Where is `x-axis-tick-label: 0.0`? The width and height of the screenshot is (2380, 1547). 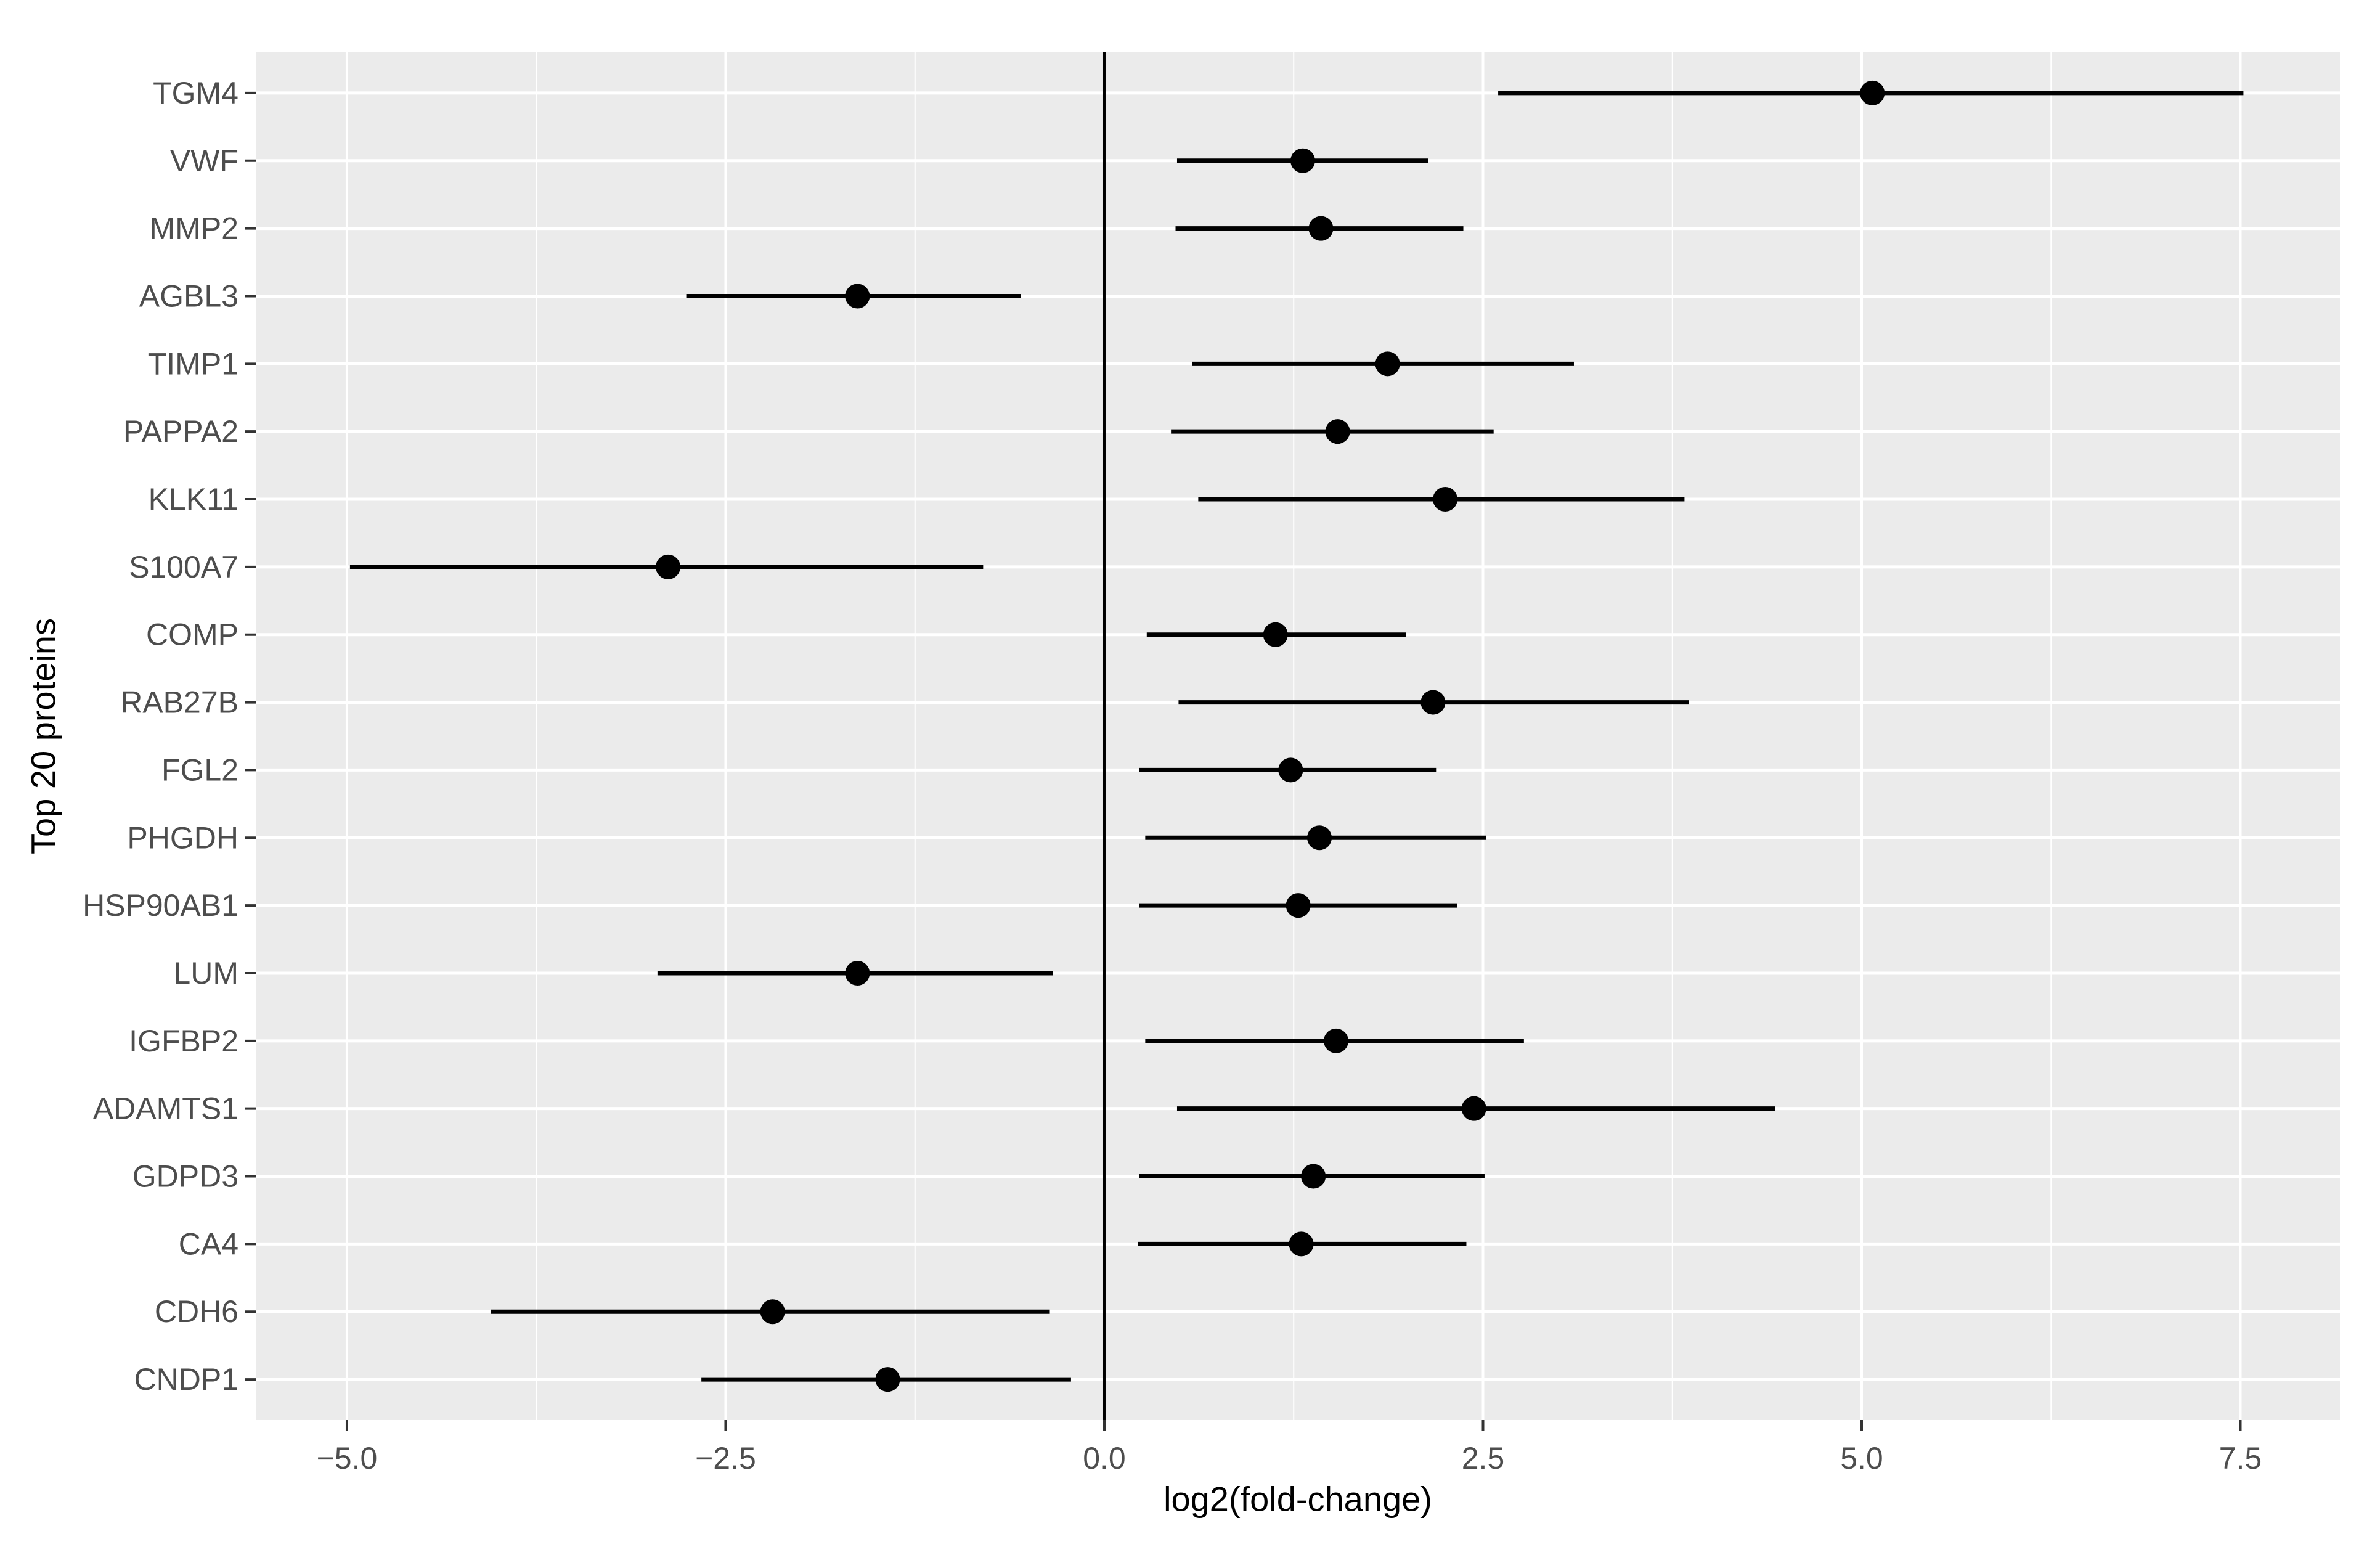 x-axis-tick-label: 0.0 is located at coordinates (1104, 1458).